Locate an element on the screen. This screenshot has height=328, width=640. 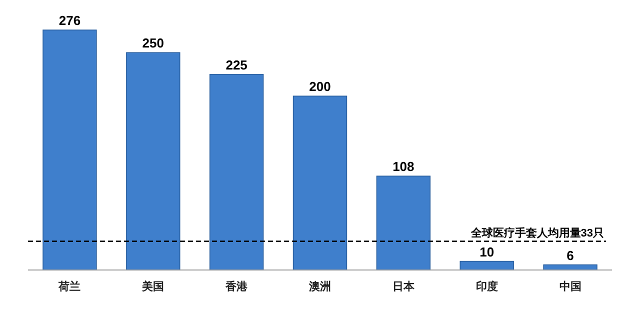
x-tick-label: 香港 is located at coordinates (236, 286).